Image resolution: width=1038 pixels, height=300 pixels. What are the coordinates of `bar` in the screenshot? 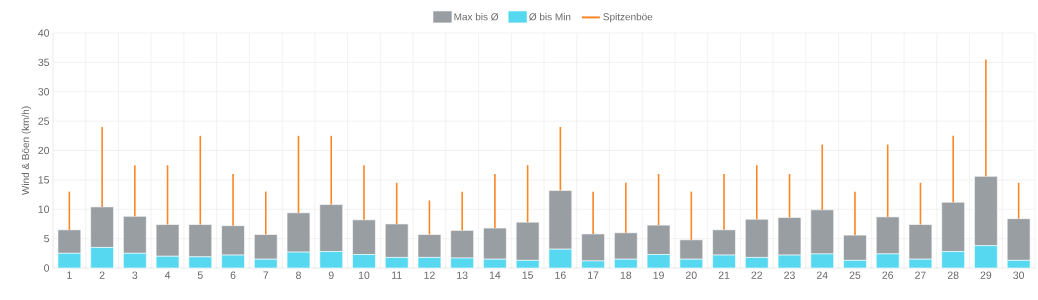 It's located at (986, 256).